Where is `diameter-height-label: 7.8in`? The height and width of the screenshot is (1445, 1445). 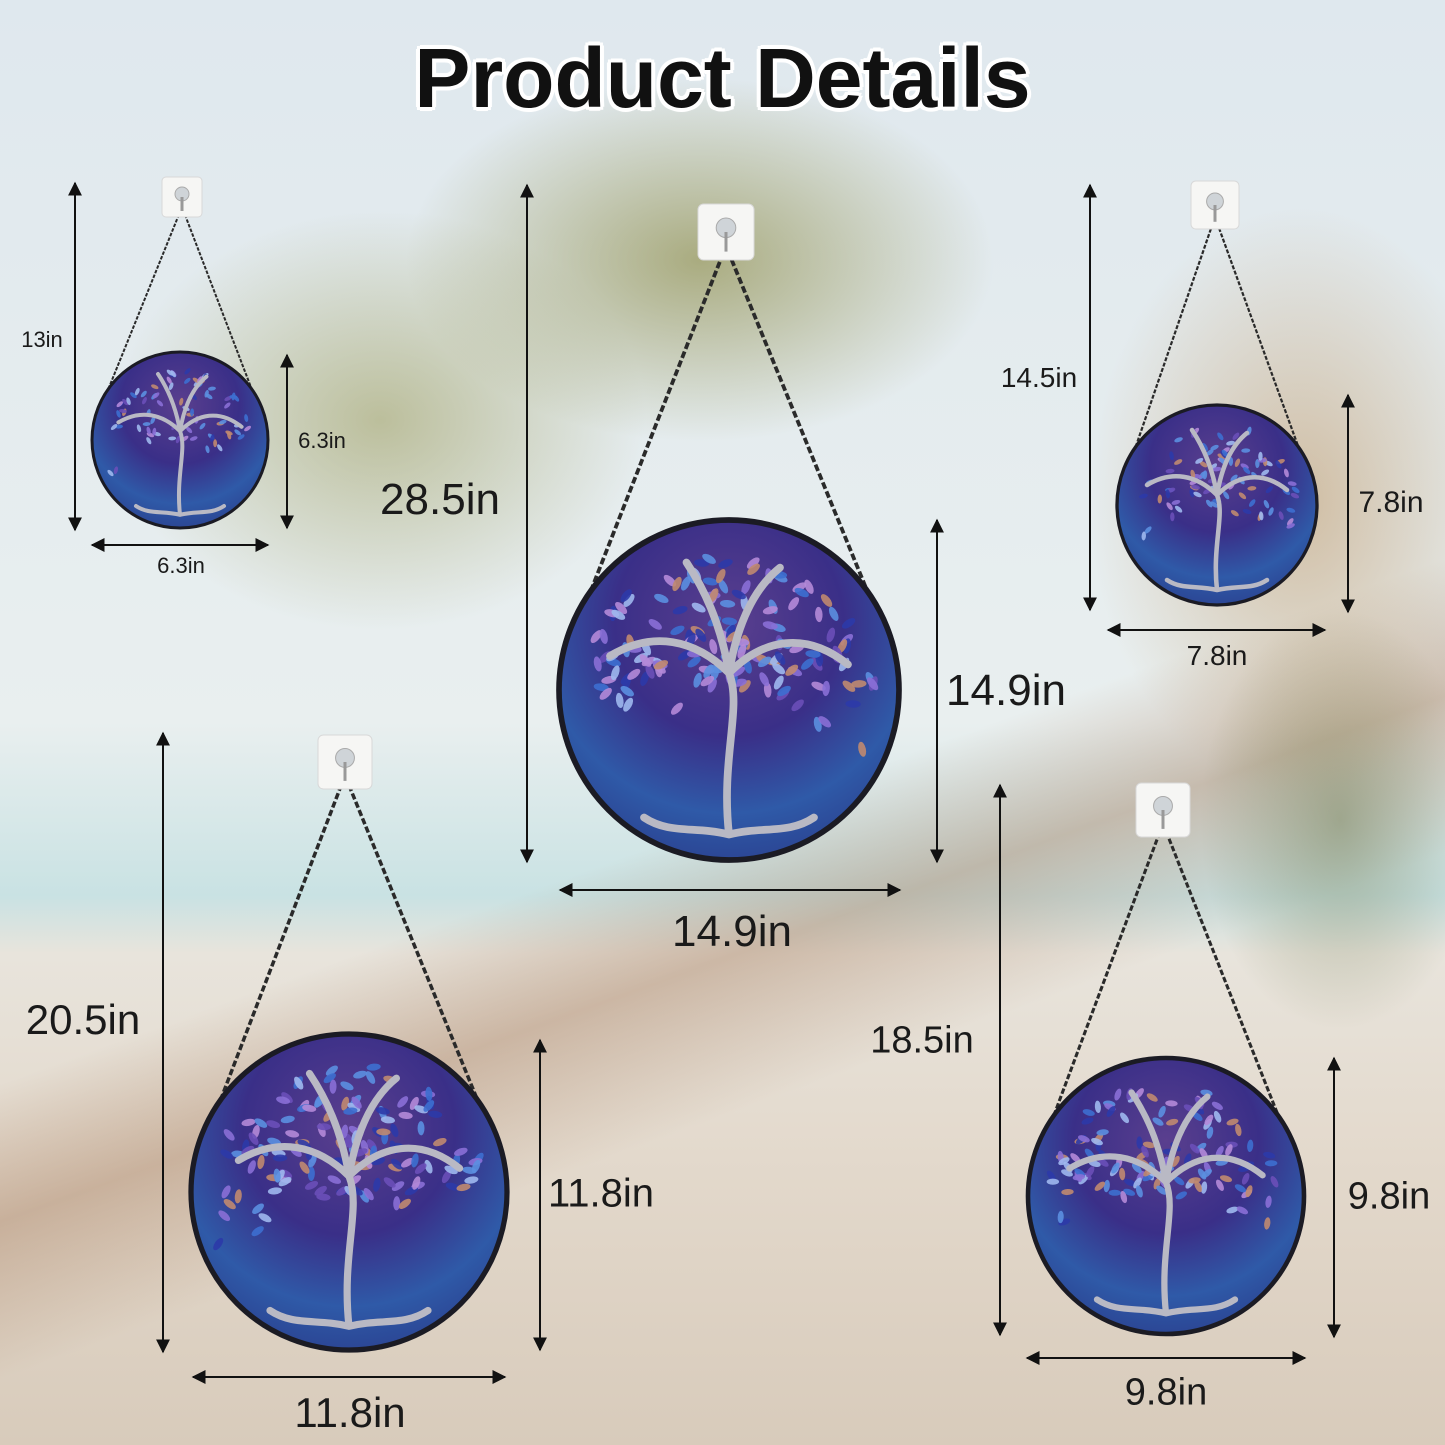 diameter-height-label: 7.8in is located at coordinates (1391, 502).